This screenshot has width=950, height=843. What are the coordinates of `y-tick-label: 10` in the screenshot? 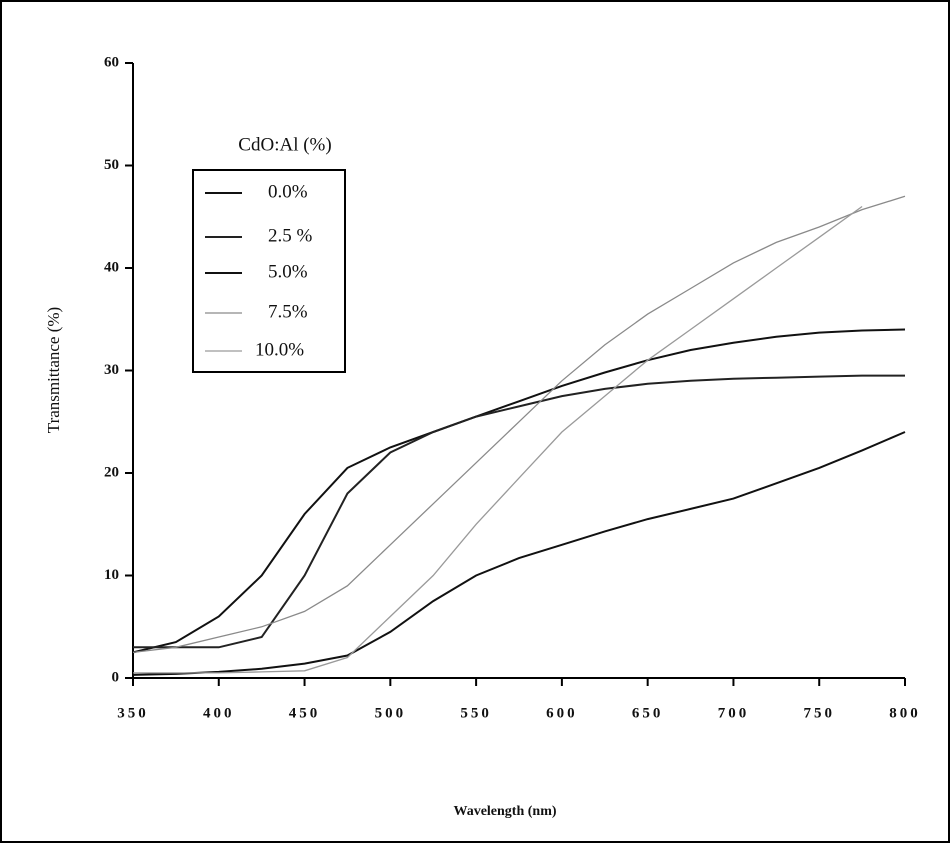 It's located at (111, 575).